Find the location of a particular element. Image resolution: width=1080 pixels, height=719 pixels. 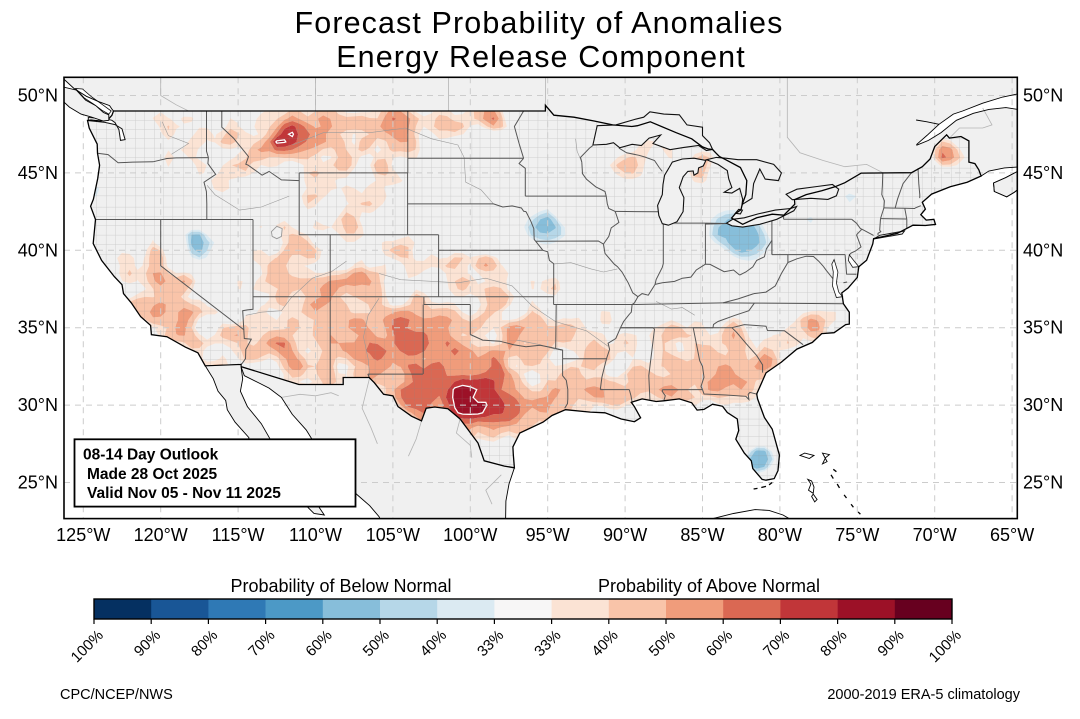

svg-text: 110°W is located at coordinates (315, 535).